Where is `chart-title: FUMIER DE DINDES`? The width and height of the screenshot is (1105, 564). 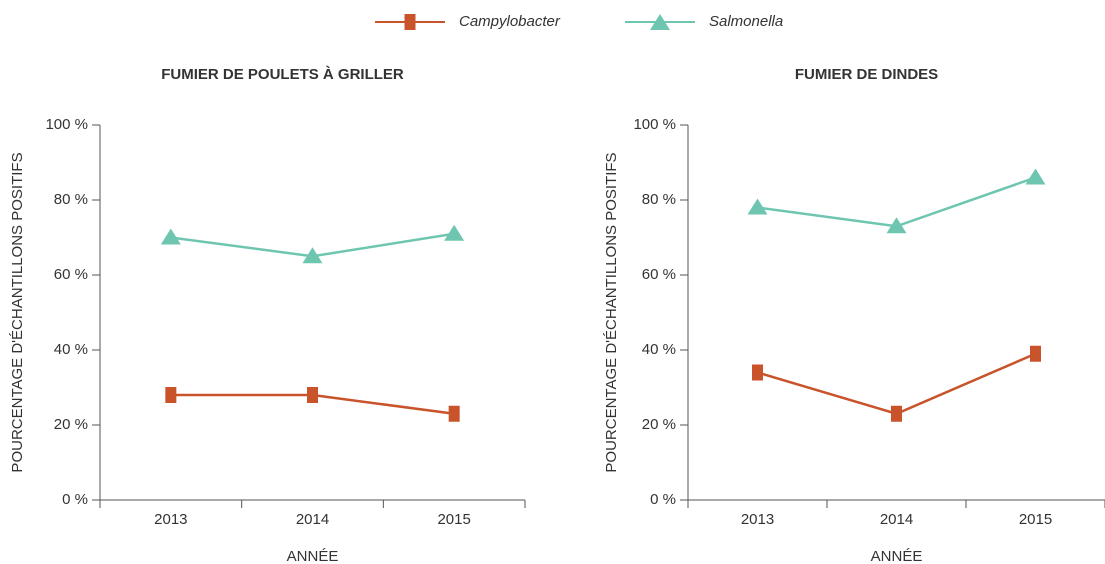 chart-title: FUMIER DE DINDES is located at coordinates (866, 74).